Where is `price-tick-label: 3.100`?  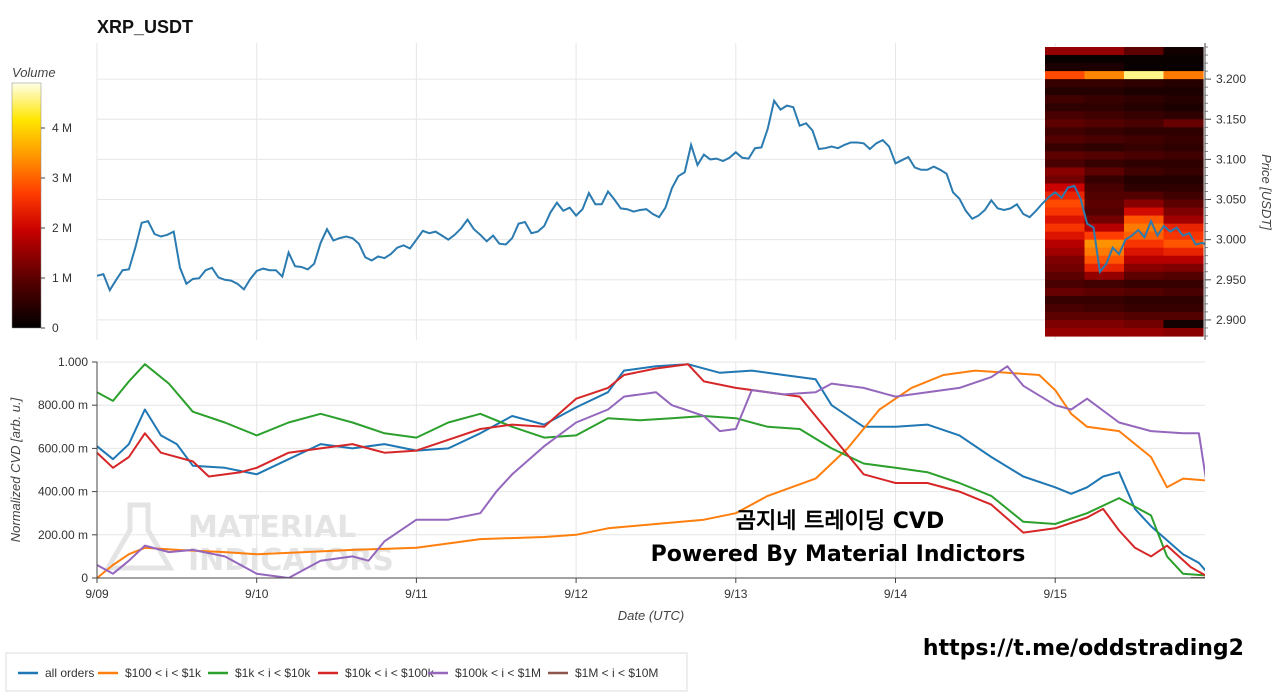 price-tick-label: 3.100 is located at coordinates (1231, 159).